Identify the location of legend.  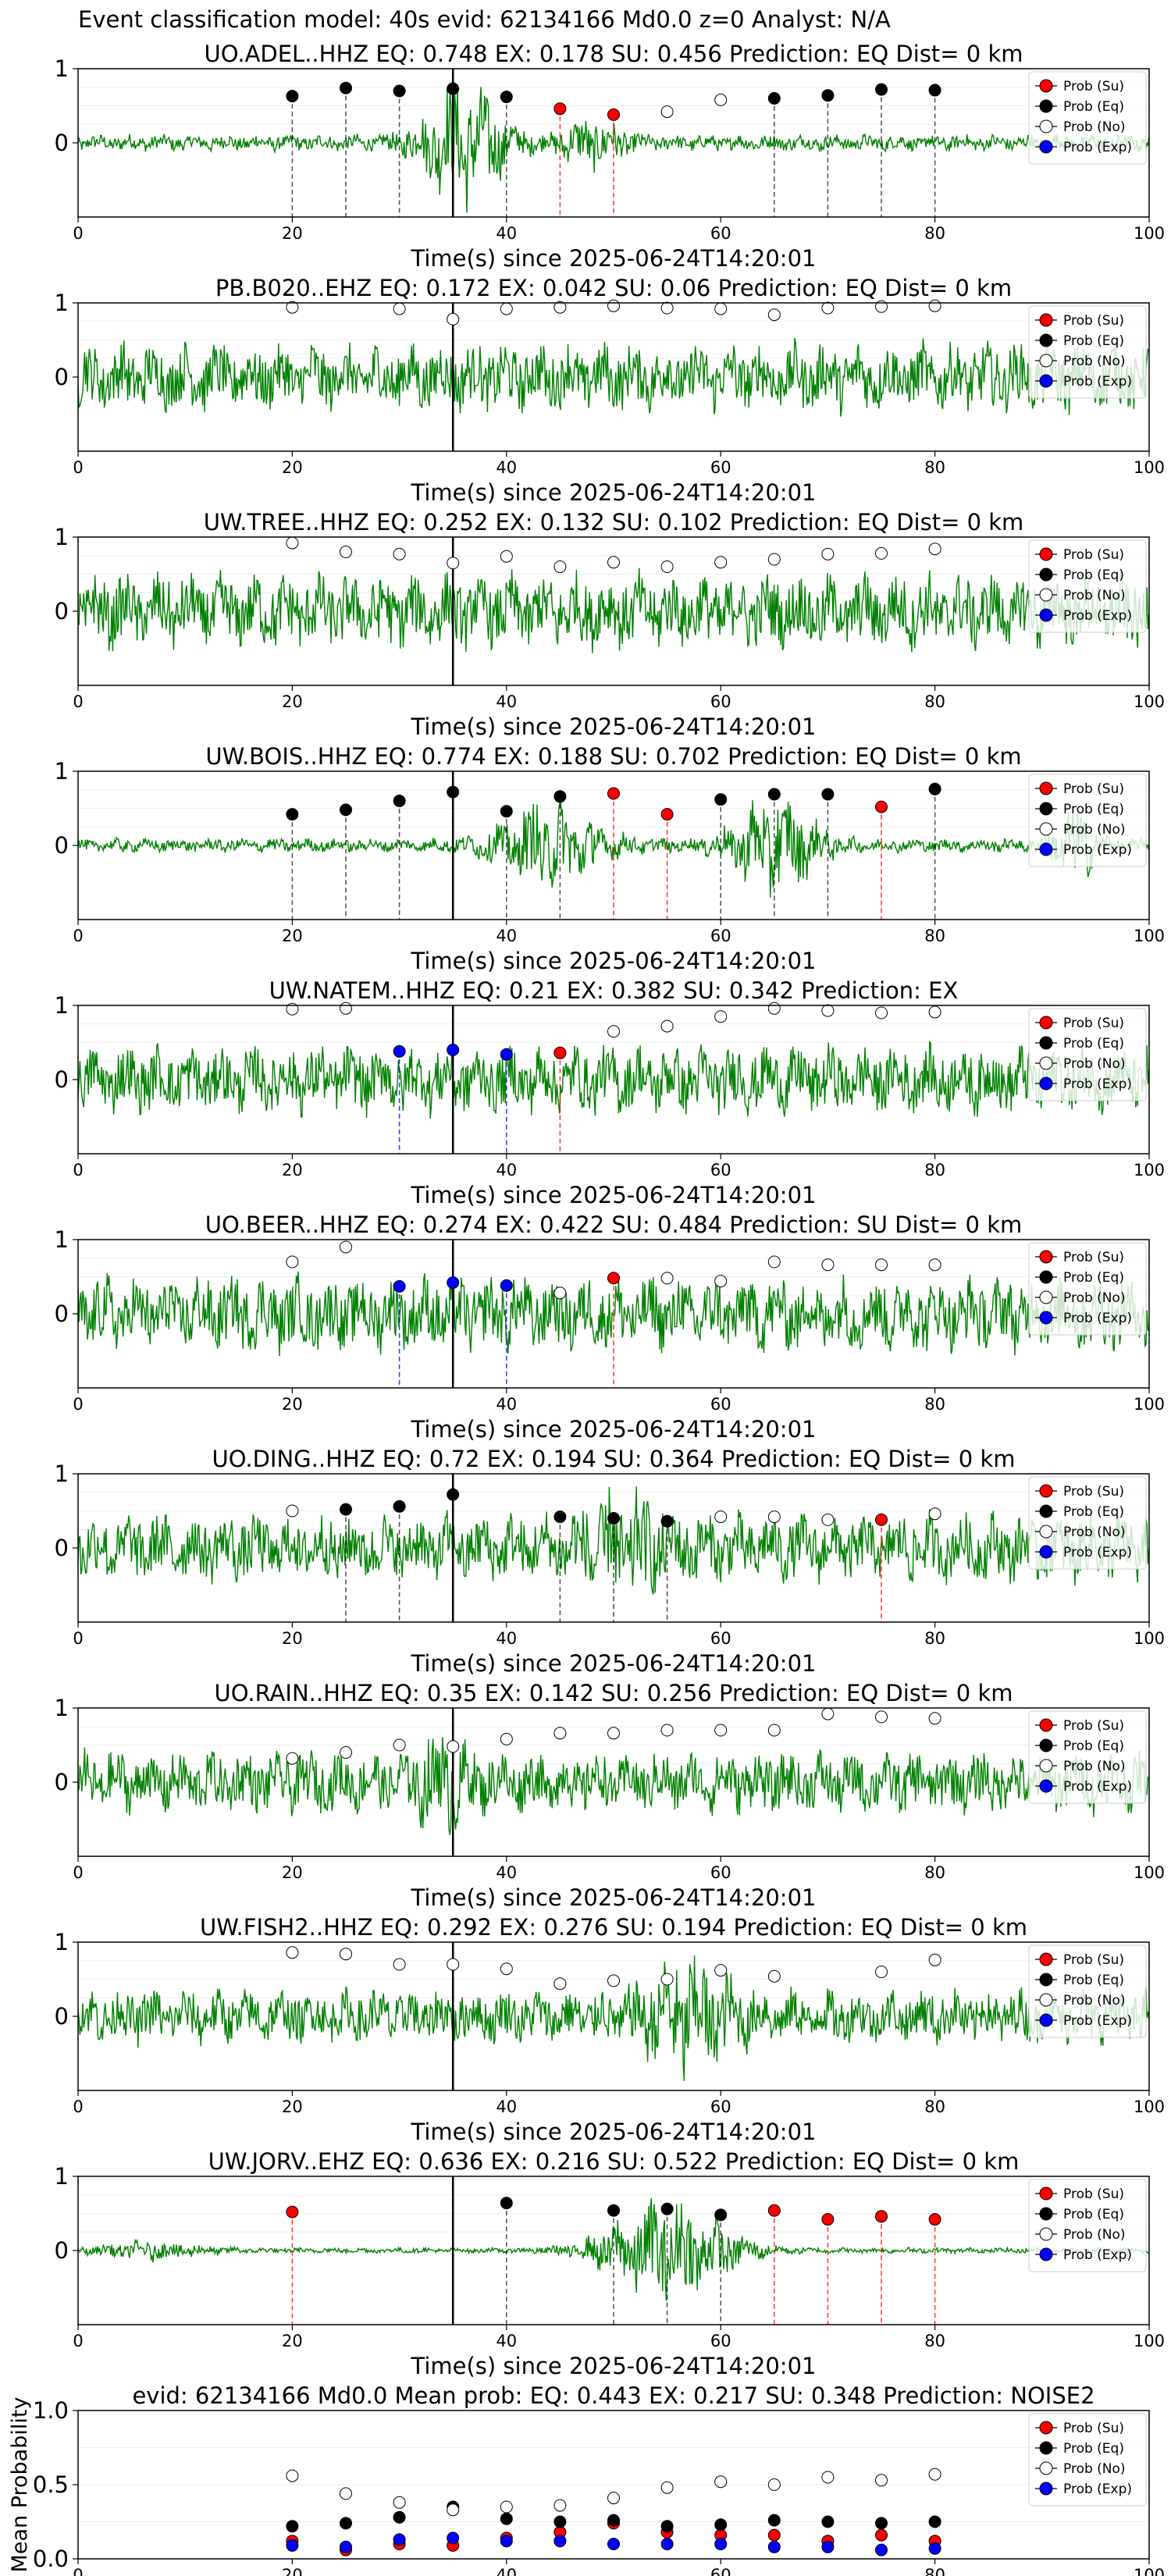
(1087, 820).